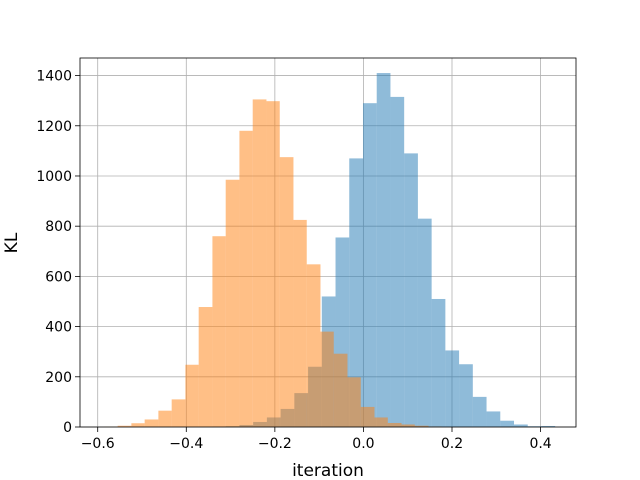 Image resolution: width=640 pixels, height=480 pixels. I want to click on x-tick-label: −0.4, so click(186, 444).